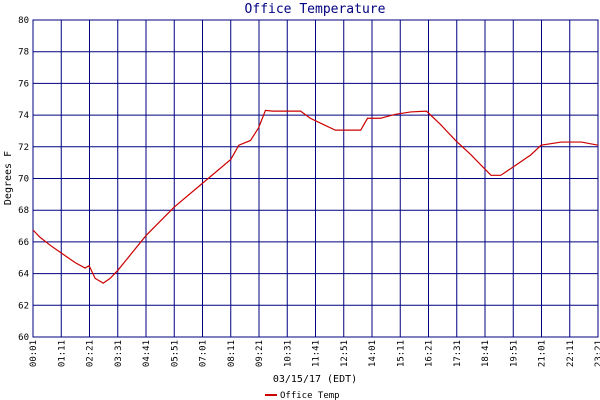 The image size is (600, 400). I want to click on x-tick-label: 22:11, so click(571, 353).